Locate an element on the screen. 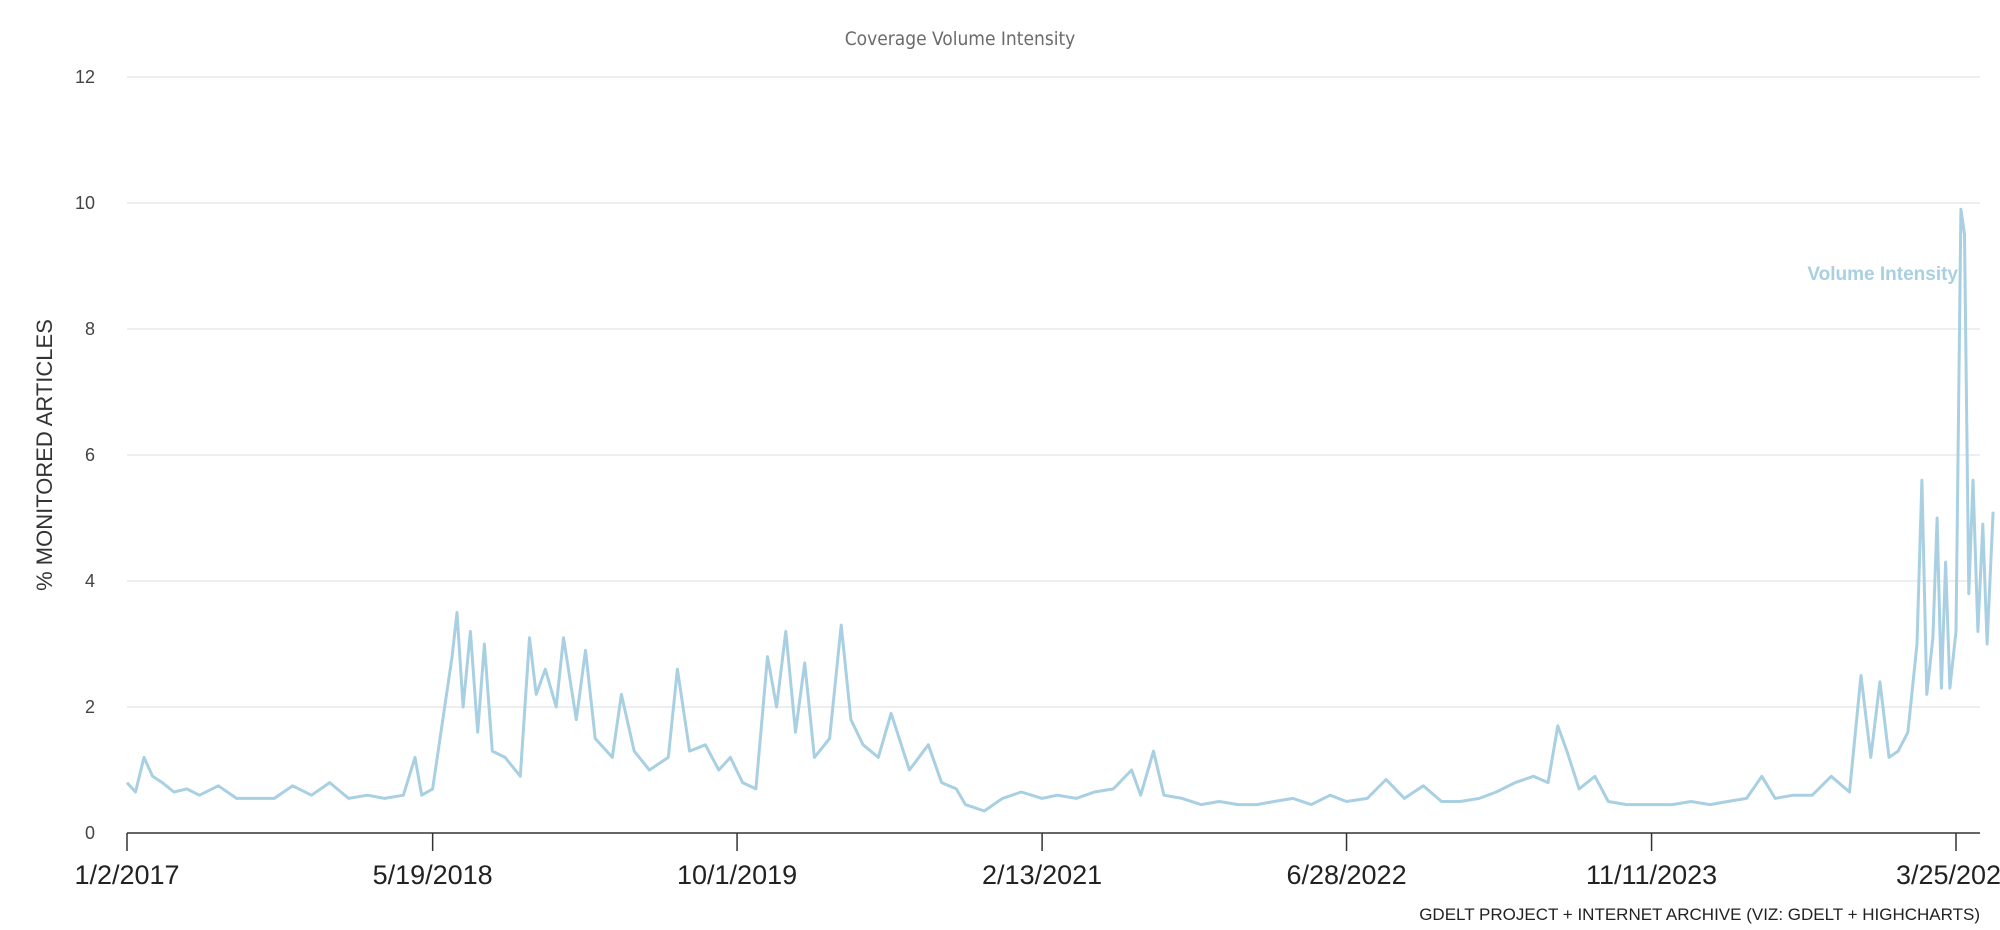 The image size is (2000, 930). y-axis-label: % MONITORED ARTICLES is located at coordinates (44, 455).